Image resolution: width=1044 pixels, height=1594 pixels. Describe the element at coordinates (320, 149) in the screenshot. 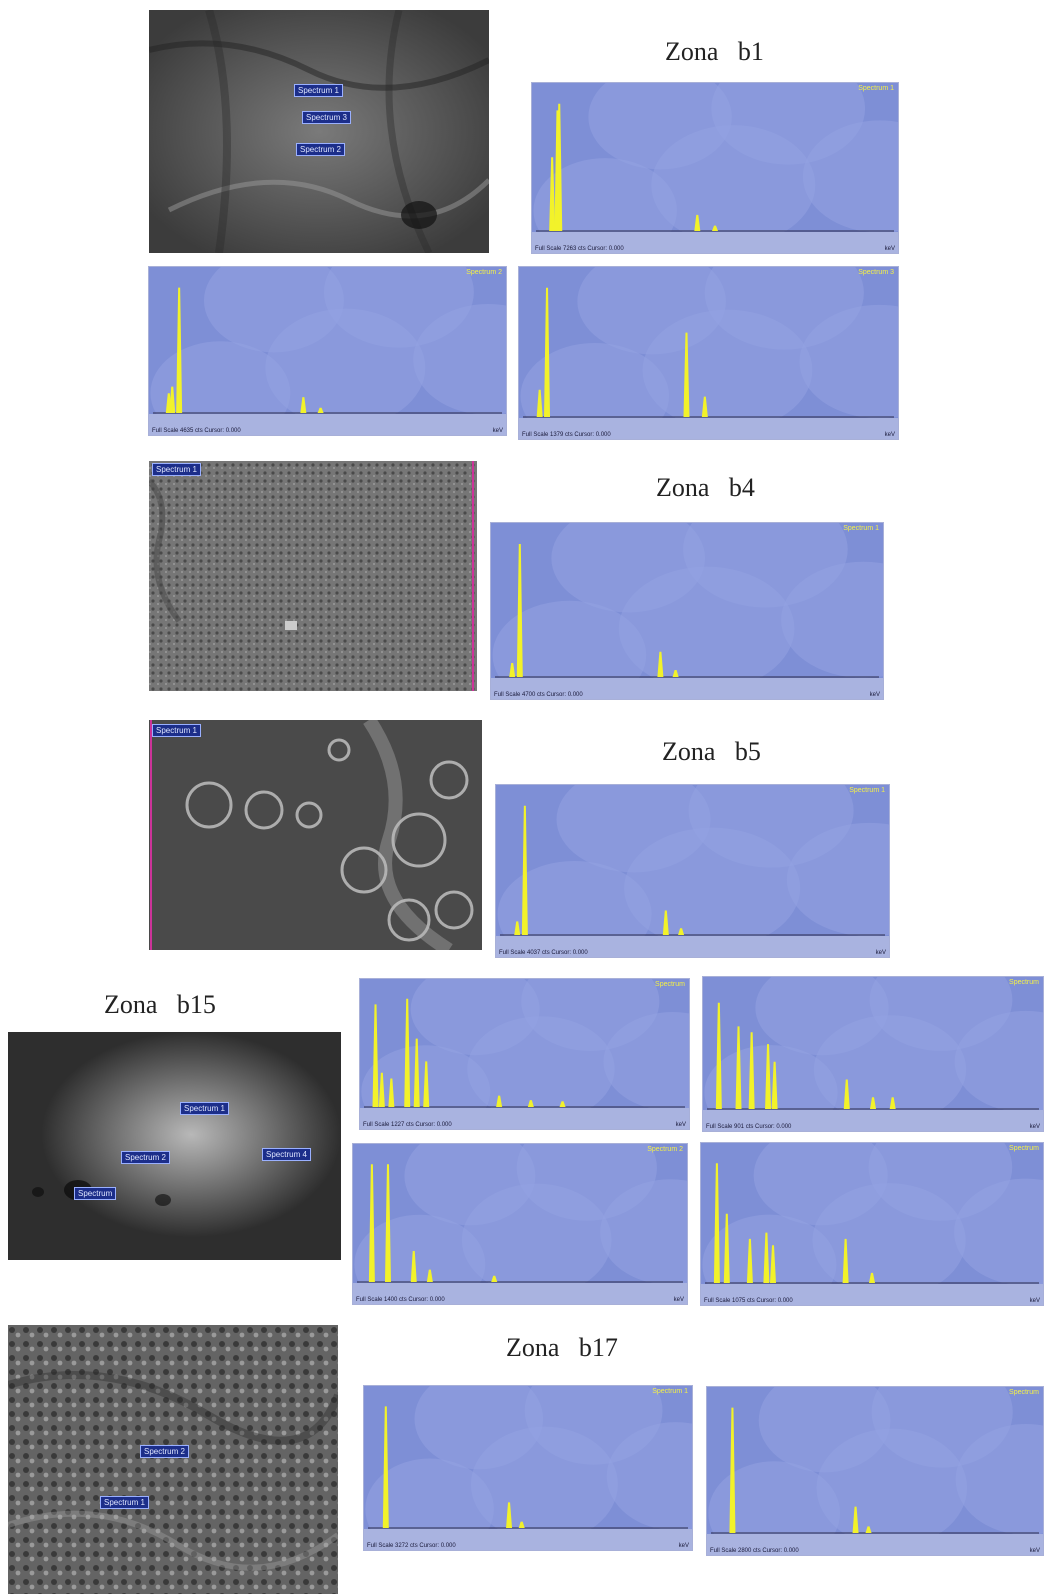

I see `sem-label-b1-2: Spectrum 2` at that location.